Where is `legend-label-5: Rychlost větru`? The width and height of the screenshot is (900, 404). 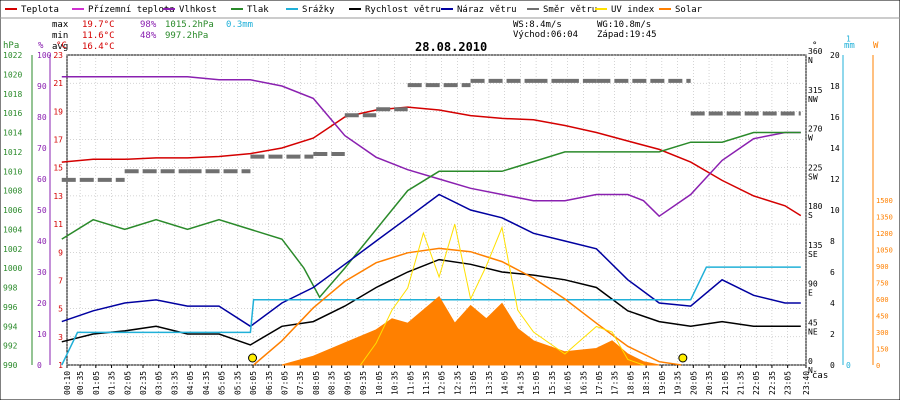 legend-label-5: Rychlost větru is located at coordinates (403, 10).